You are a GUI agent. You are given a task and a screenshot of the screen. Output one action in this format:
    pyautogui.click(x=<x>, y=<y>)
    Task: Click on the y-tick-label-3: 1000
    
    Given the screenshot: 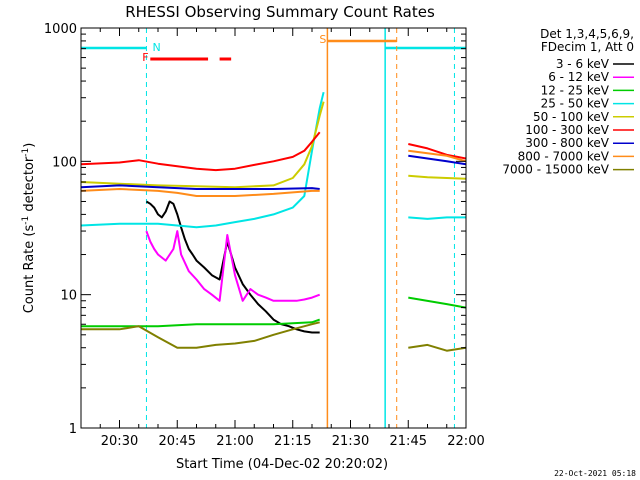 What is the action you would take?
    pyautogui.click(x=60, y=29)
    